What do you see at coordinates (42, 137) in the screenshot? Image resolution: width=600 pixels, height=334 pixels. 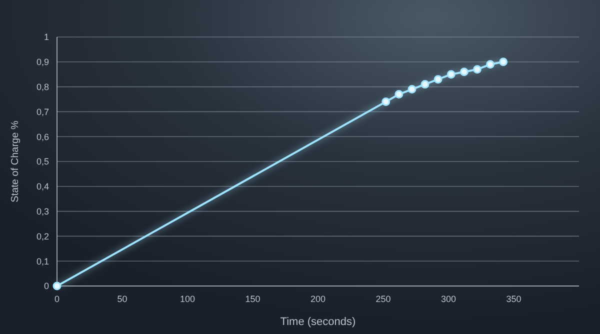 I see `y-tick-label: 0,6` at bounding box center [42, 137].